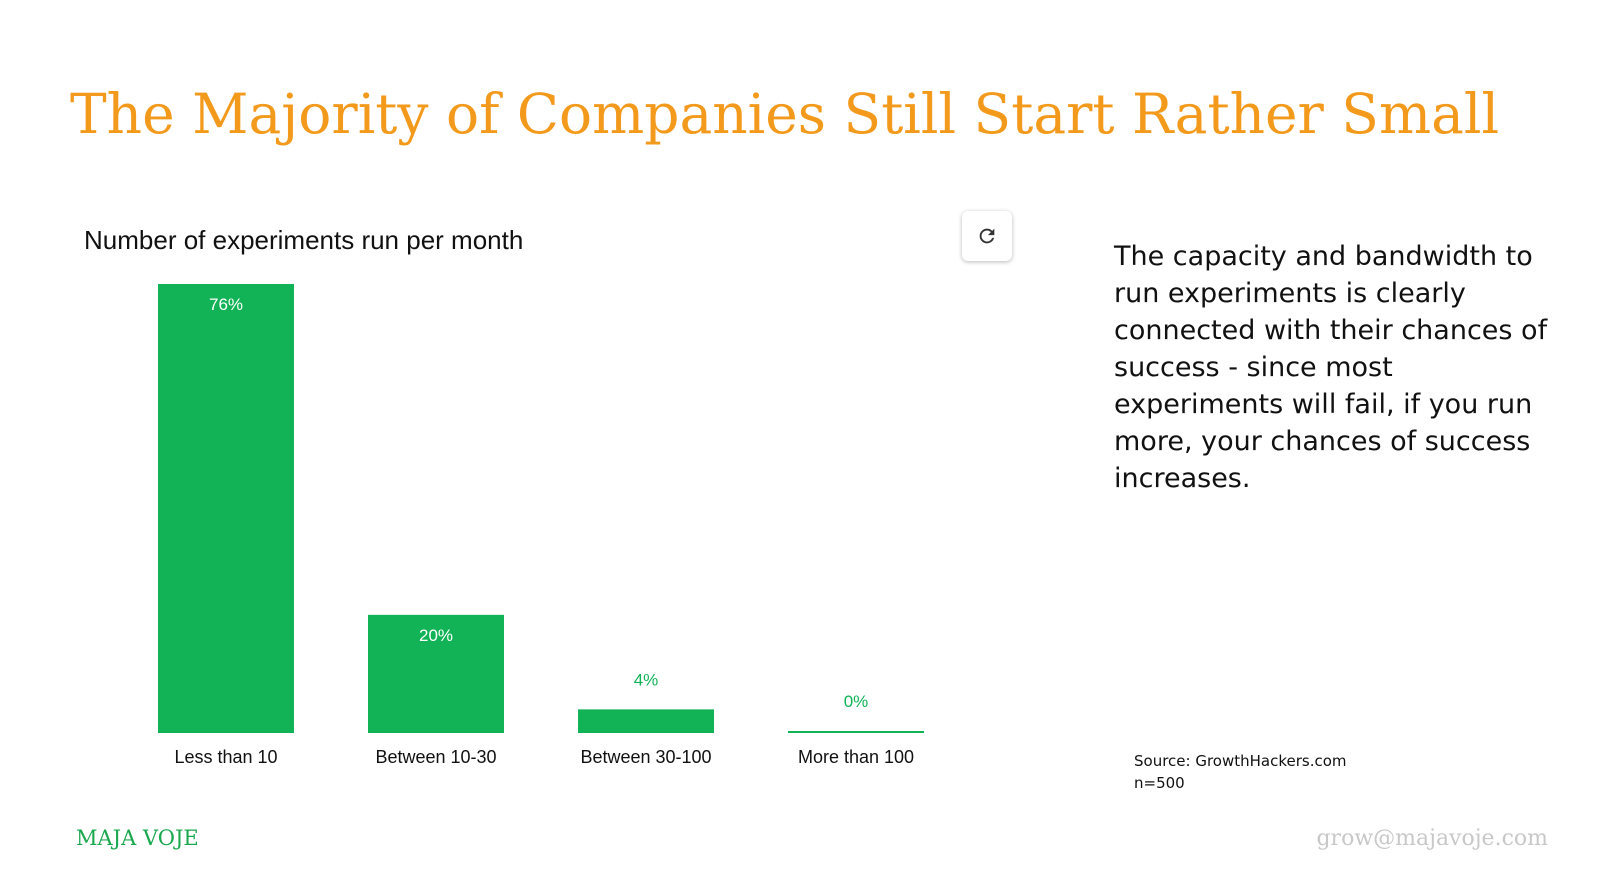 The image size is (1600, 895). What do you see at coordinates (304, 240) in the screenshot?
I see `chart-title: Number of experiments run per month` at bounding box center [304, 240].